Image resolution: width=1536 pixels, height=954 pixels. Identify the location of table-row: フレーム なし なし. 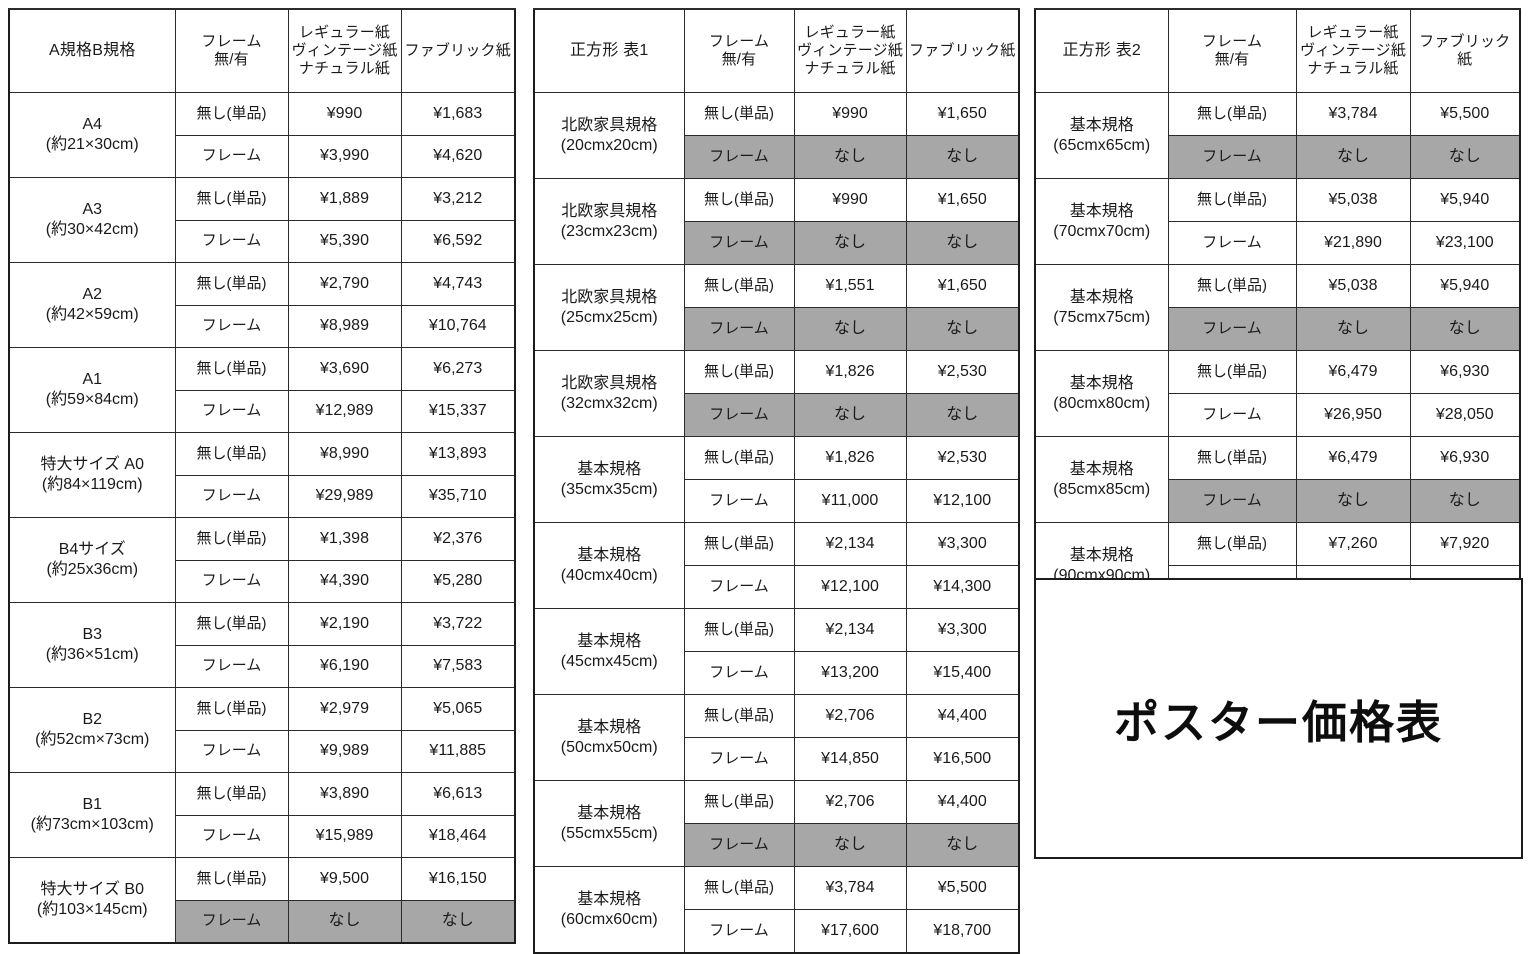
(777, 415).